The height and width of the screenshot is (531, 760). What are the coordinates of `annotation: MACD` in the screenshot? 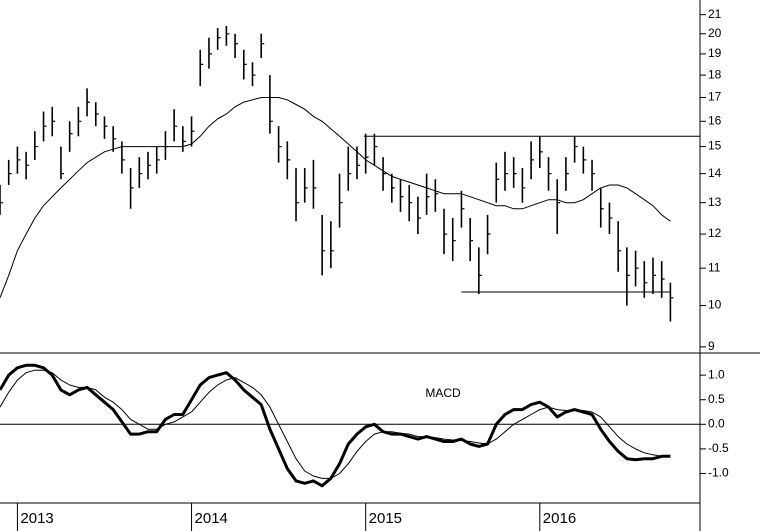 It's located at (443, 393).